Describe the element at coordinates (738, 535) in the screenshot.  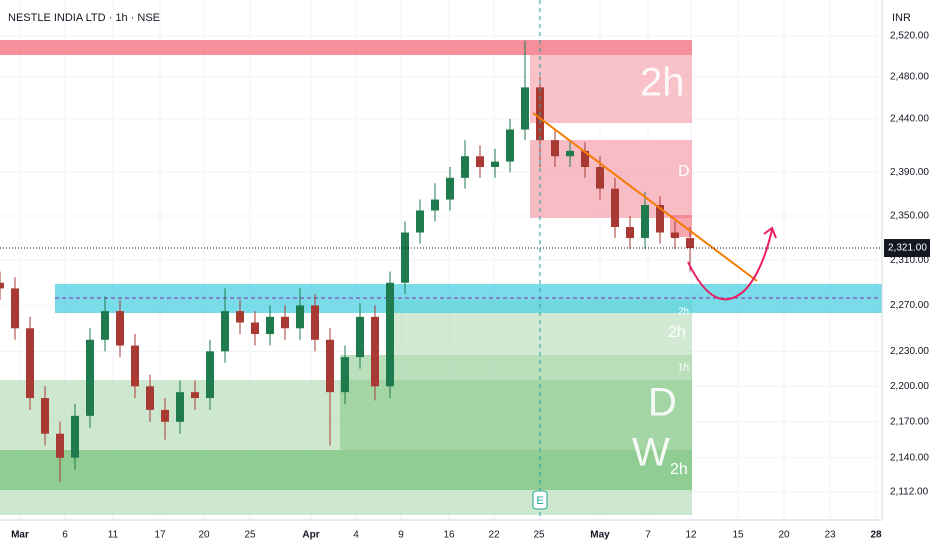
I see `x-tick-label: 15` at that location.